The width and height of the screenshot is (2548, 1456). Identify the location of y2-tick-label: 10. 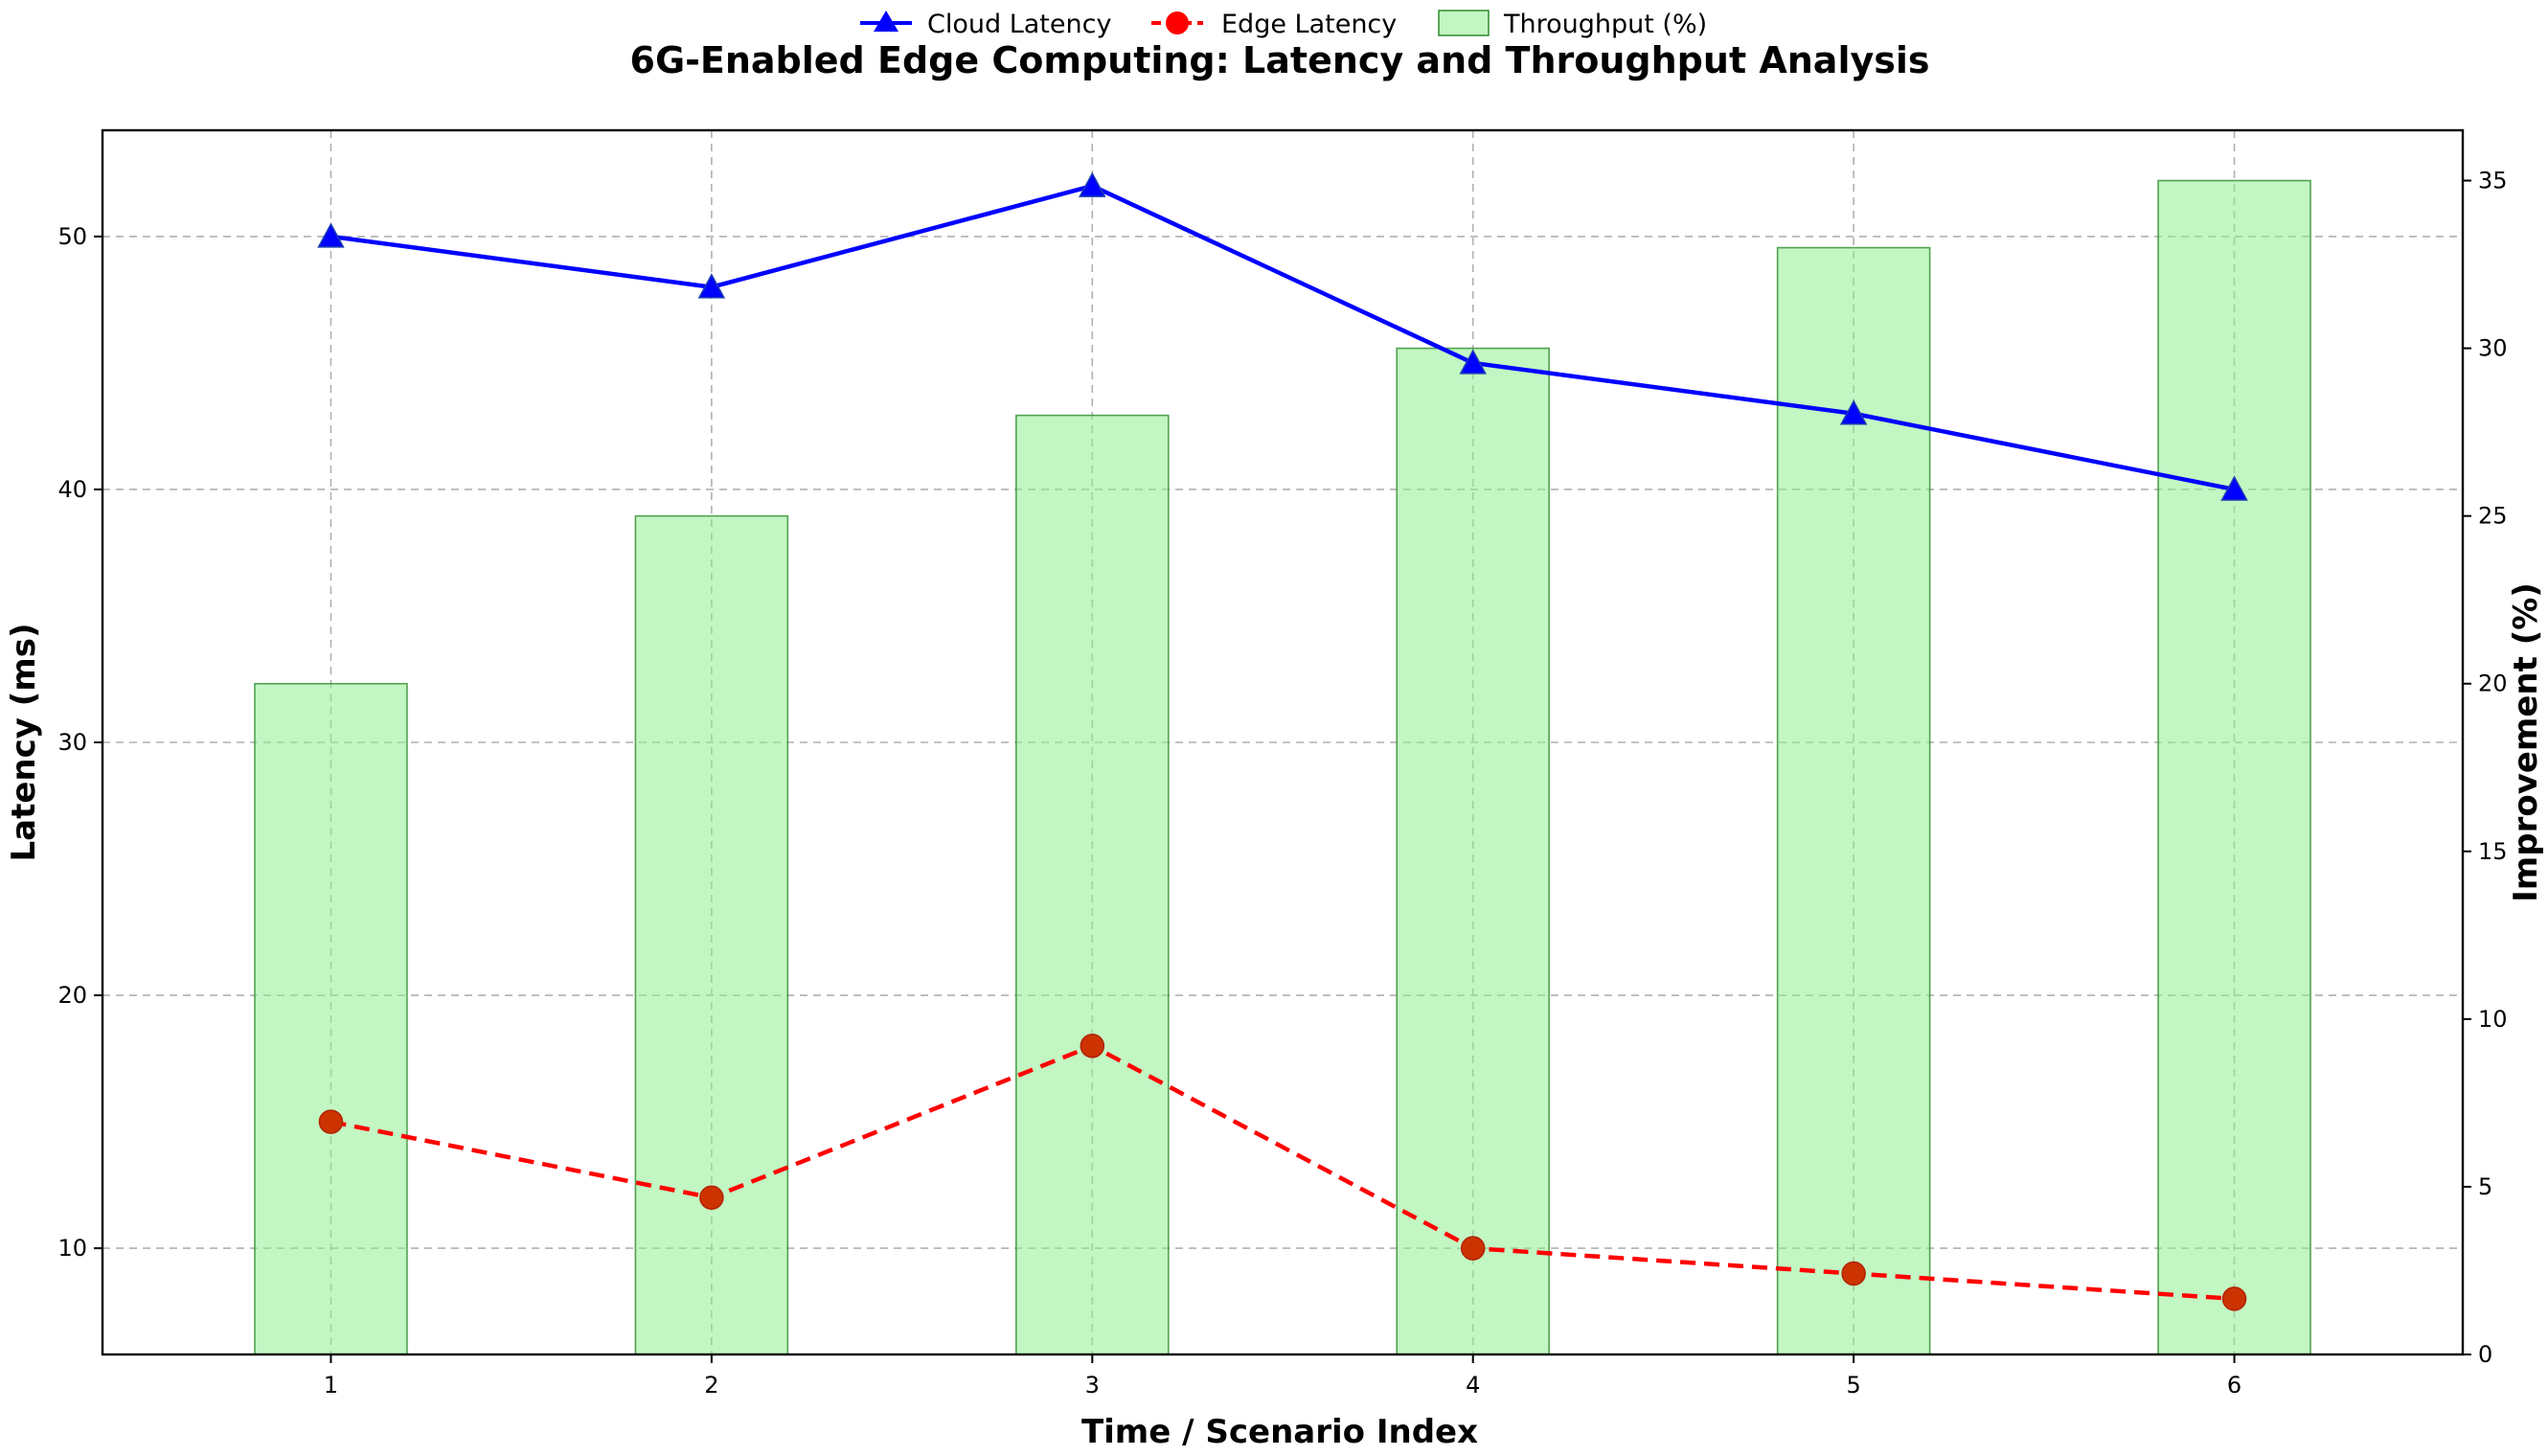
(2493, 1019).